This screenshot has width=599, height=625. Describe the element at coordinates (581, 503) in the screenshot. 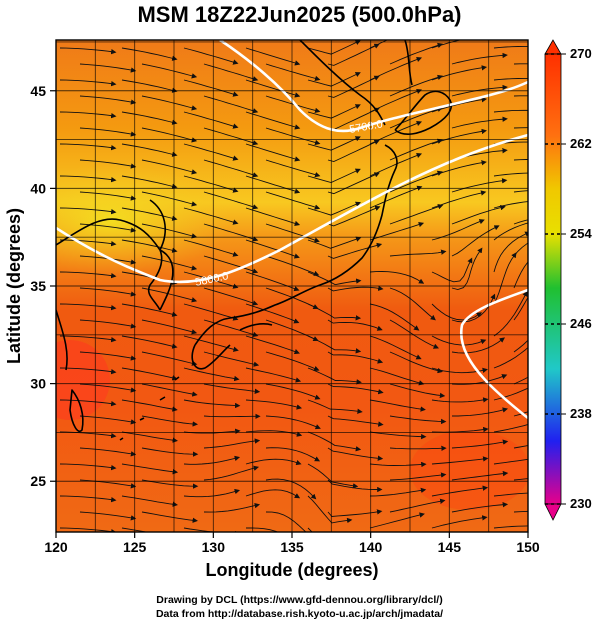

I see `colorbar-tick-label: 230` at that location.